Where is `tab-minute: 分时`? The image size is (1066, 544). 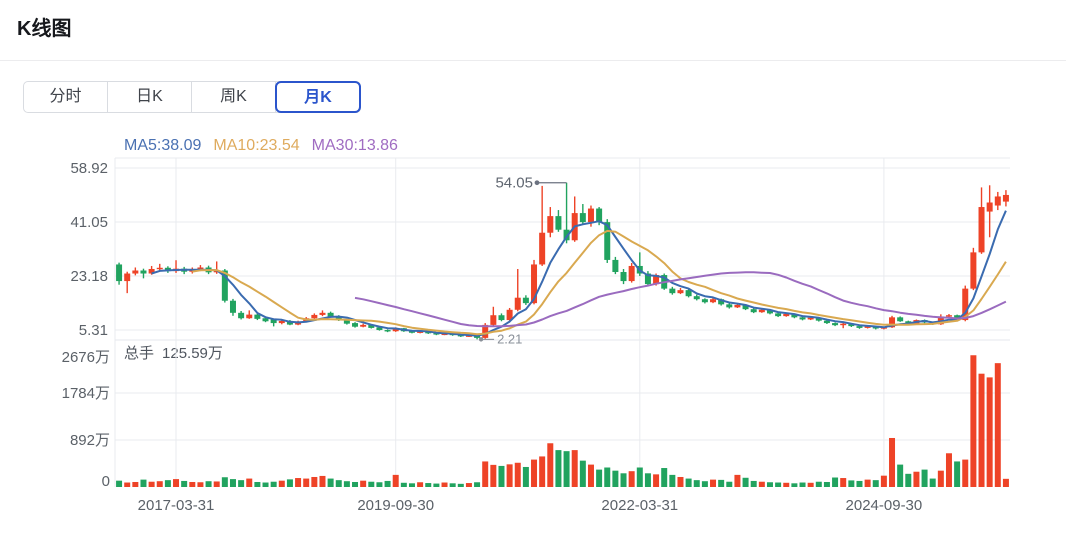 tab-minute: 分时 is located at coordinates (66, 97).